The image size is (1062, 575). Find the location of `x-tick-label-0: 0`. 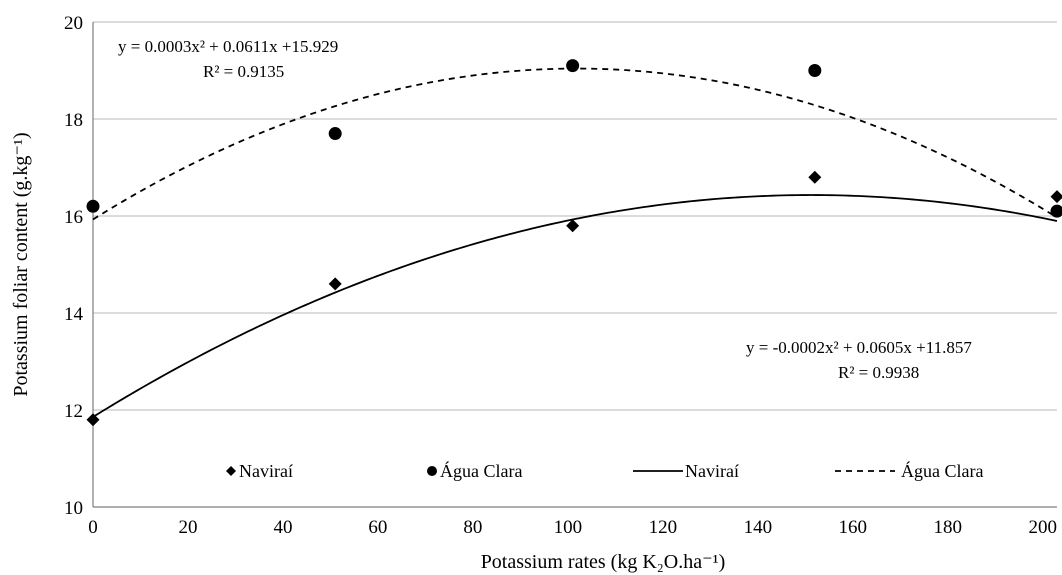

x-tick-label-0: 0 is located at coordinates (93, 527).